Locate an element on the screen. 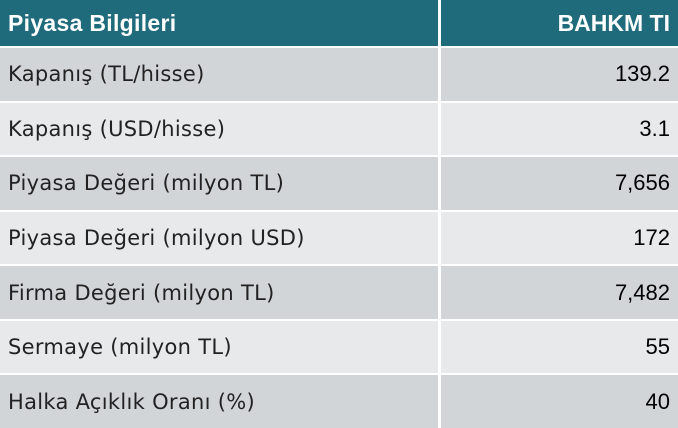 The image size is (678, 428). table-row: Piyasa Değeri (milyon USD) 172 is located at coordinates (339, 238).